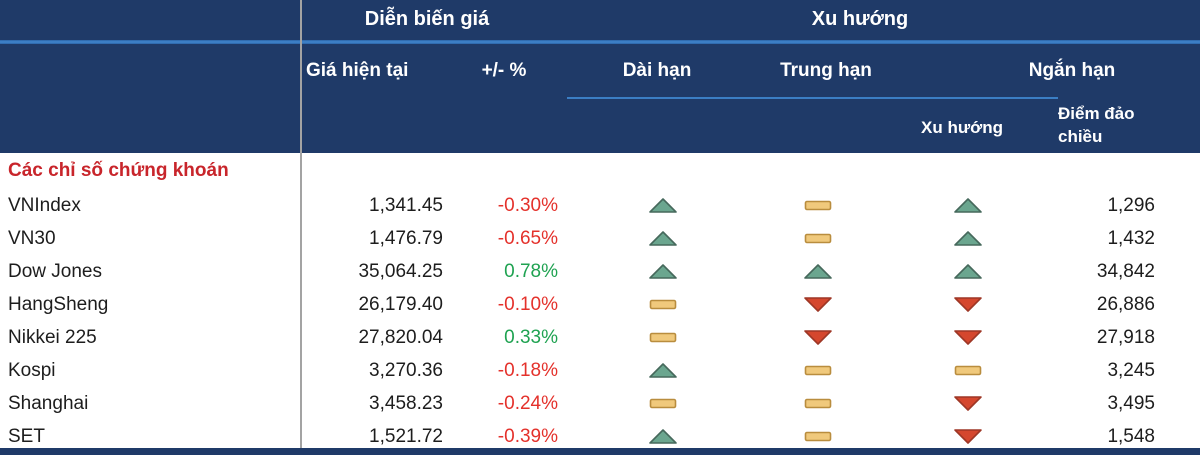 This screenshot has width=1200, height=455. Describe the element at coordinates (527, 370) in the screenshot. I see `row-change: -0.18%` at that location.